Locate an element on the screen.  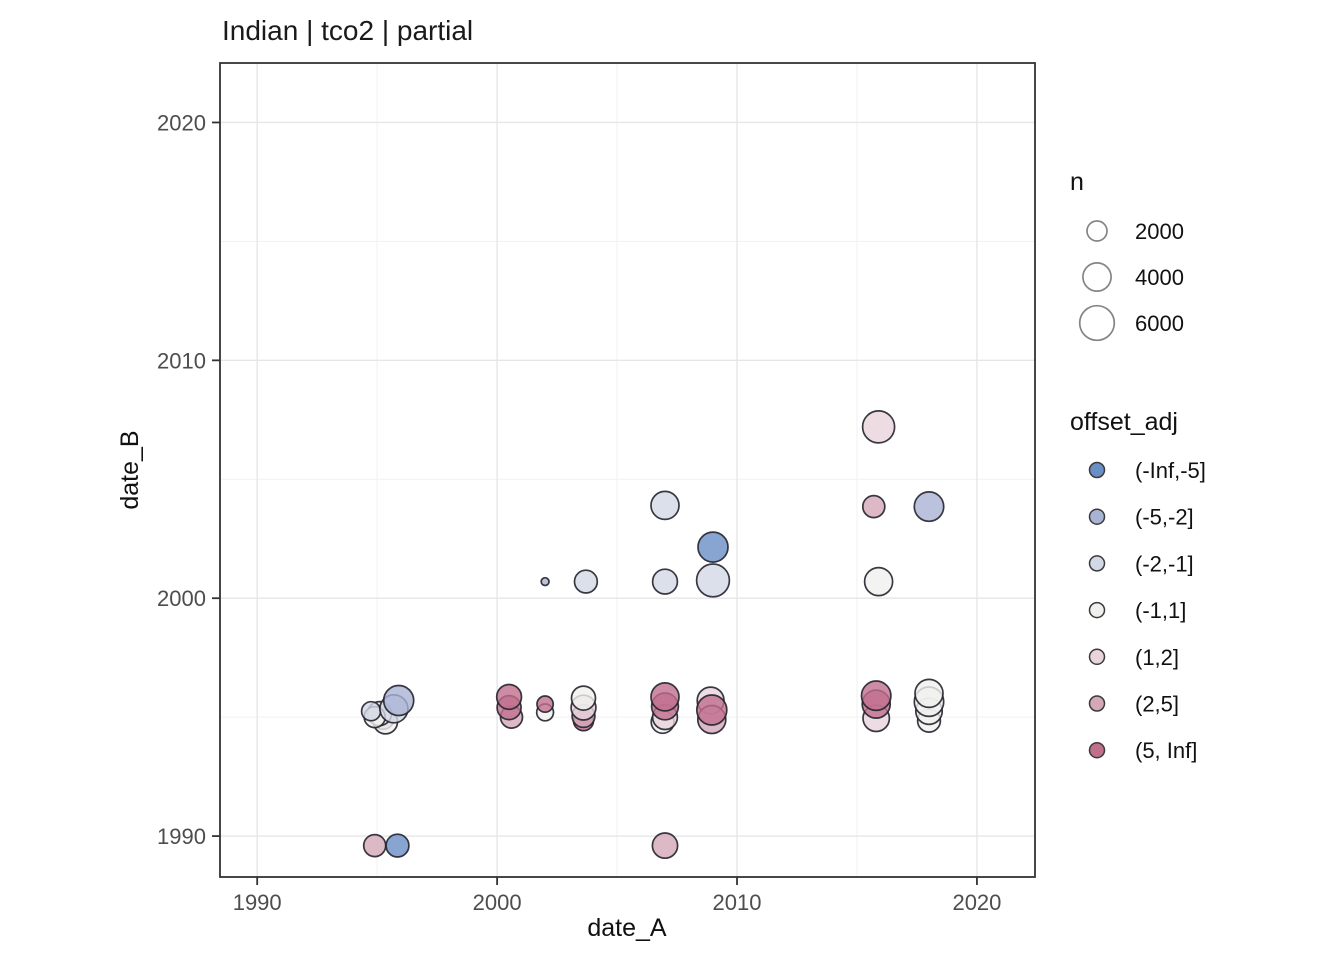
color-legend-title: offset_adj is located at coordinates (1124, 422).